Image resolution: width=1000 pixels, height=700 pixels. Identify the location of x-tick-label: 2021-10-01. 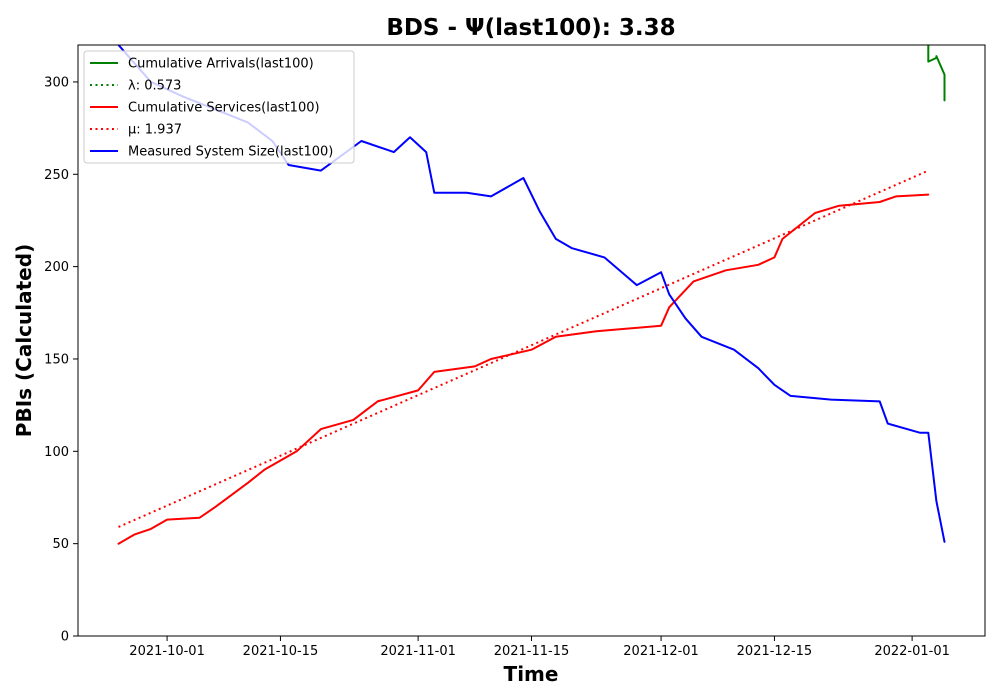
(167, 651).